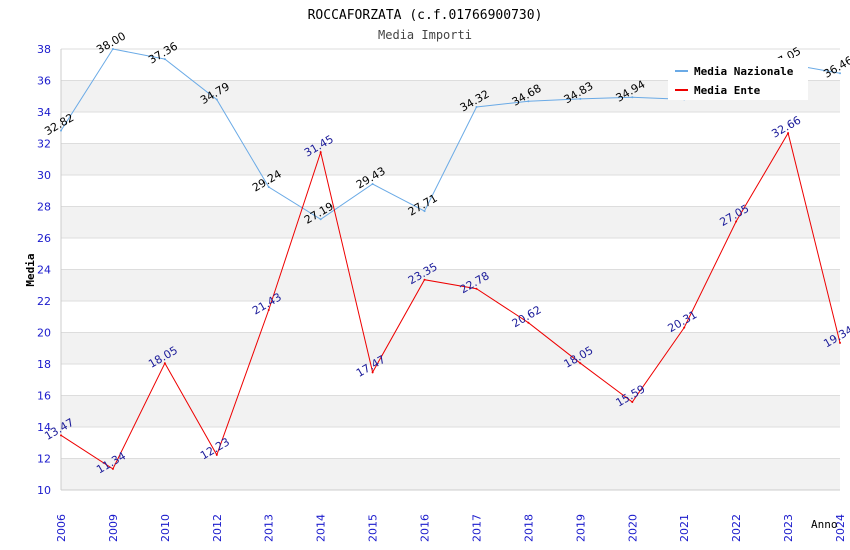 The height and width of the screenshot is (550, 850). I want to click on legend-label: Media Nazionale, so click(744, 71).